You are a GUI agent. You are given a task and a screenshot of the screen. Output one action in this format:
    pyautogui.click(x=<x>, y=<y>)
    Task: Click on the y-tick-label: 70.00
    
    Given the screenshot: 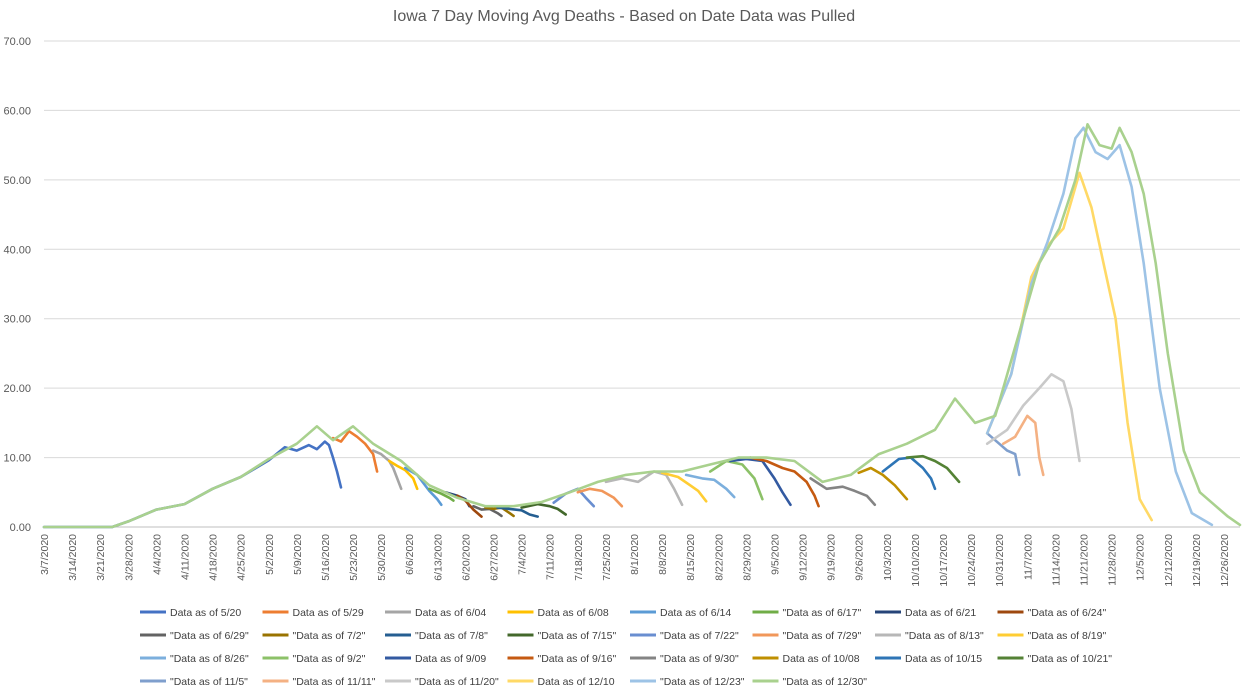 What is the action you would take?
    pyautogui.click(x=17, y=42)
    